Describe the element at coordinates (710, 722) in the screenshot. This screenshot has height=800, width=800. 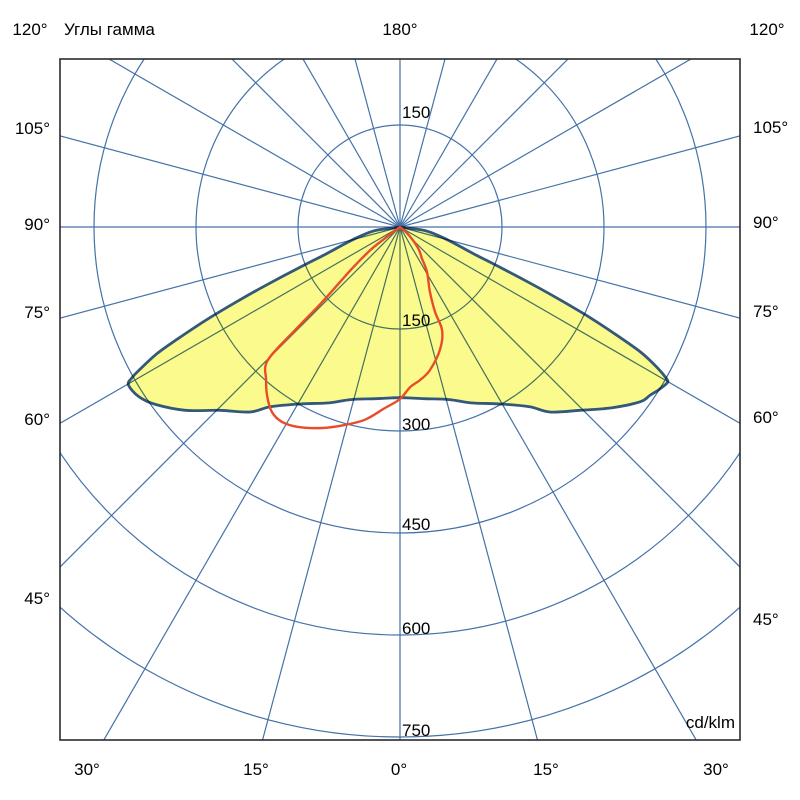
I see `unit-label-cd-klm: cd/klm` at that location.